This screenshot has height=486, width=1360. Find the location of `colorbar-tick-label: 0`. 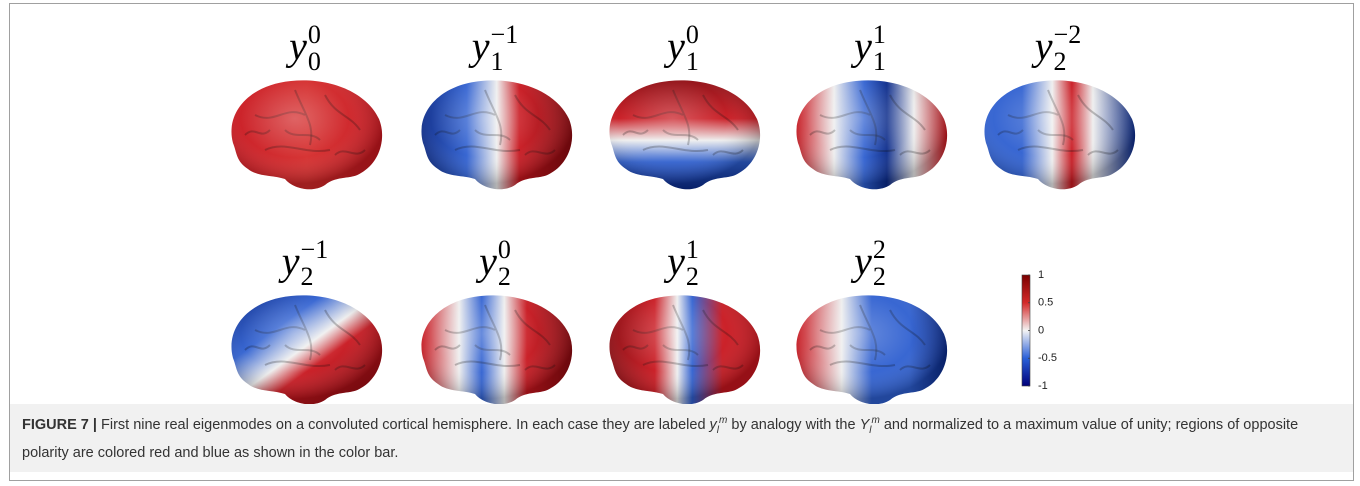

colorbar-tick-label: 0 is located at coordinates (1041, 330).